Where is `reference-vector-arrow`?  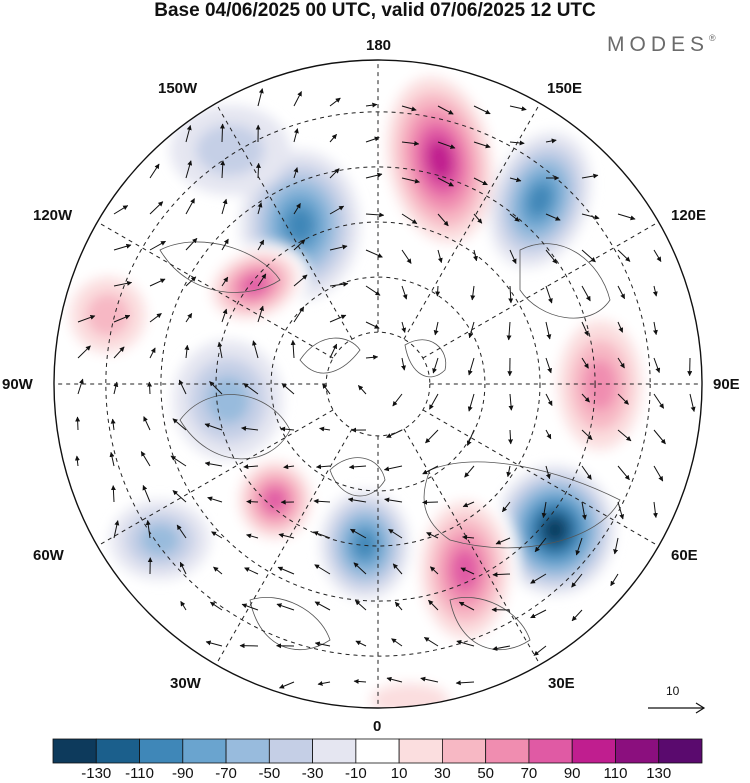
reference-vector-arrow is located at coordinates (677, 708).